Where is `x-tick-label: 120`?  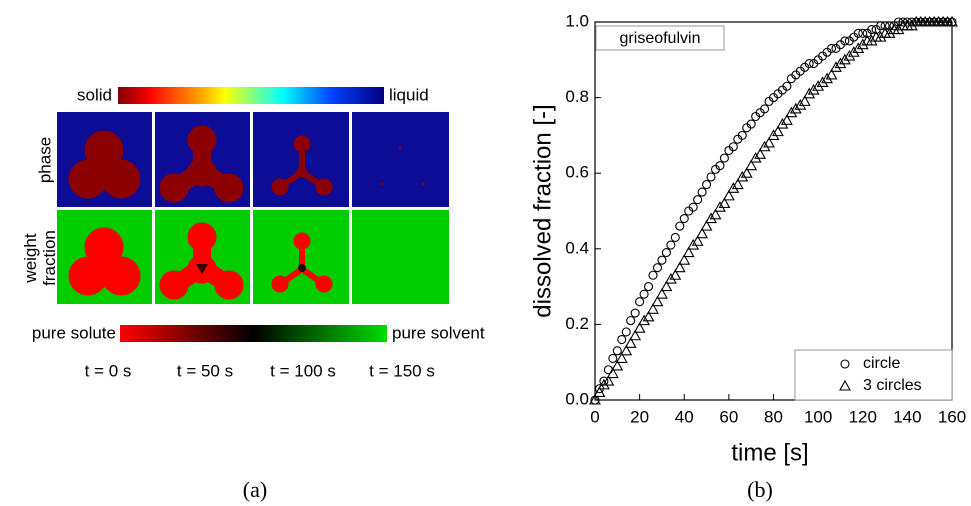 x-tick-label: 120 is located at coordinates (863, 416).